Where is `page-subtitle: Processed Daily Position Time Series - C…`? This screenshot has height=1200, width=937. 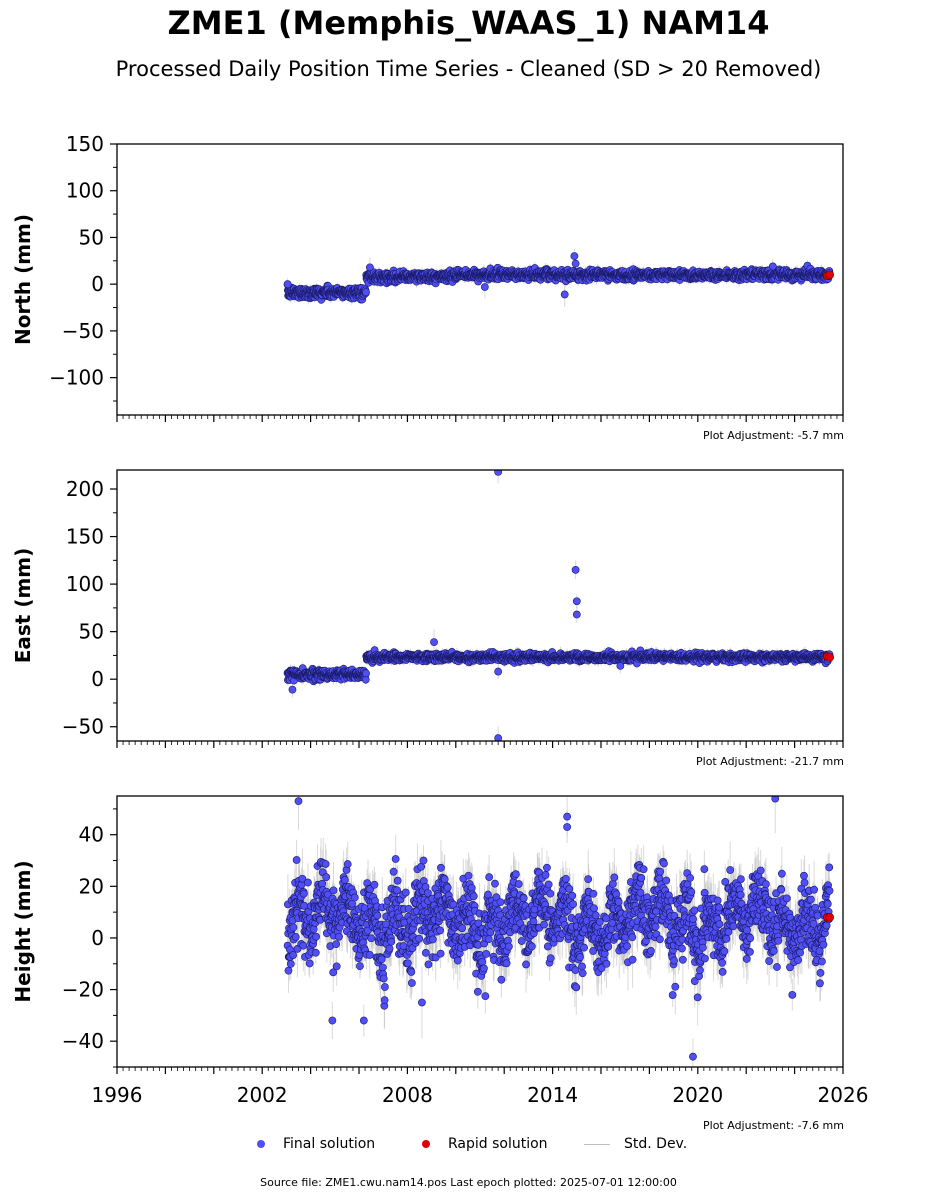
page-subtitle: Processed Daily Position Time Series - C… is located at coordinates (468, 69).